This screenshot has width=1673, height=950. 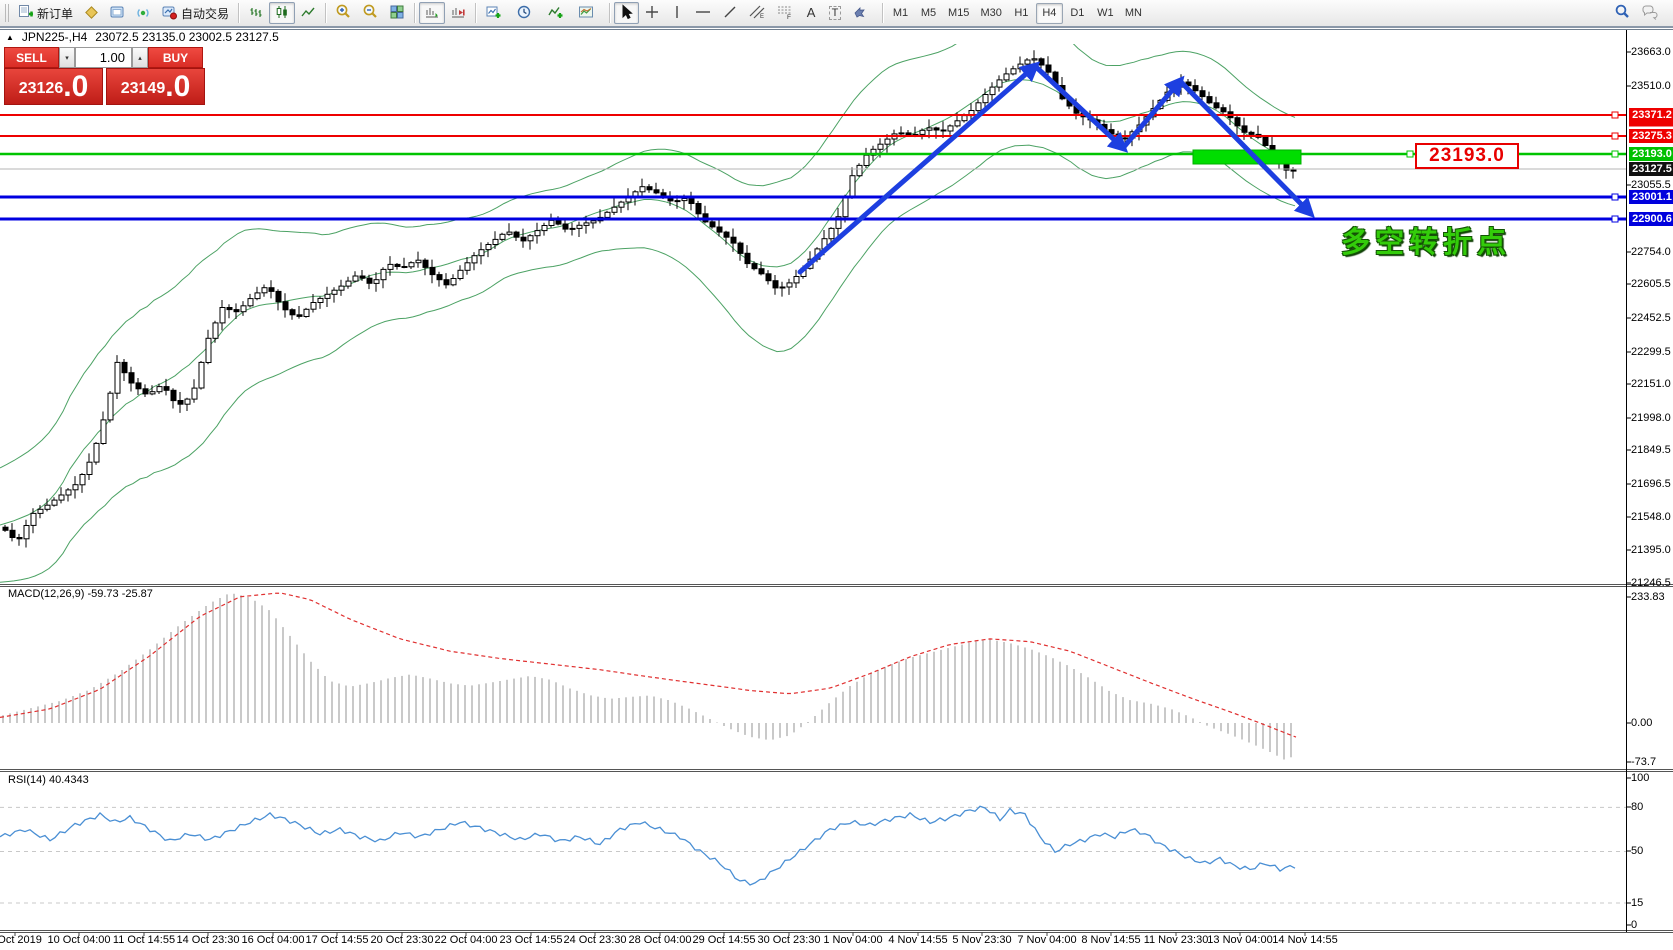 What do you see at coordinates (1644, 762) in the screenshot?
I see `axis-tick-label: -73.7` at bounding box center [1644, 762].